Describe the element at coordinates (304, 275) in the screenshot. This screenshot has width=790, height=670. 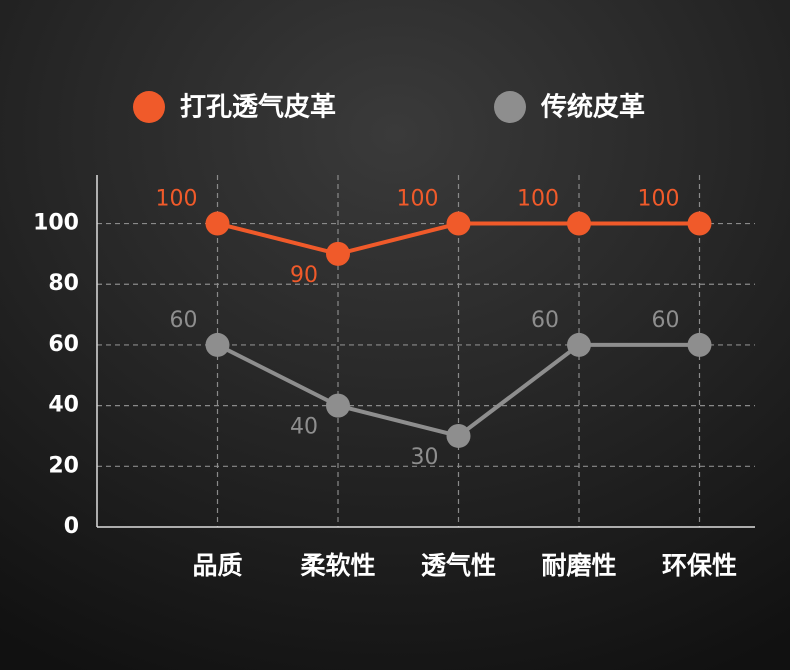
I see `data-label: 90` at that location.